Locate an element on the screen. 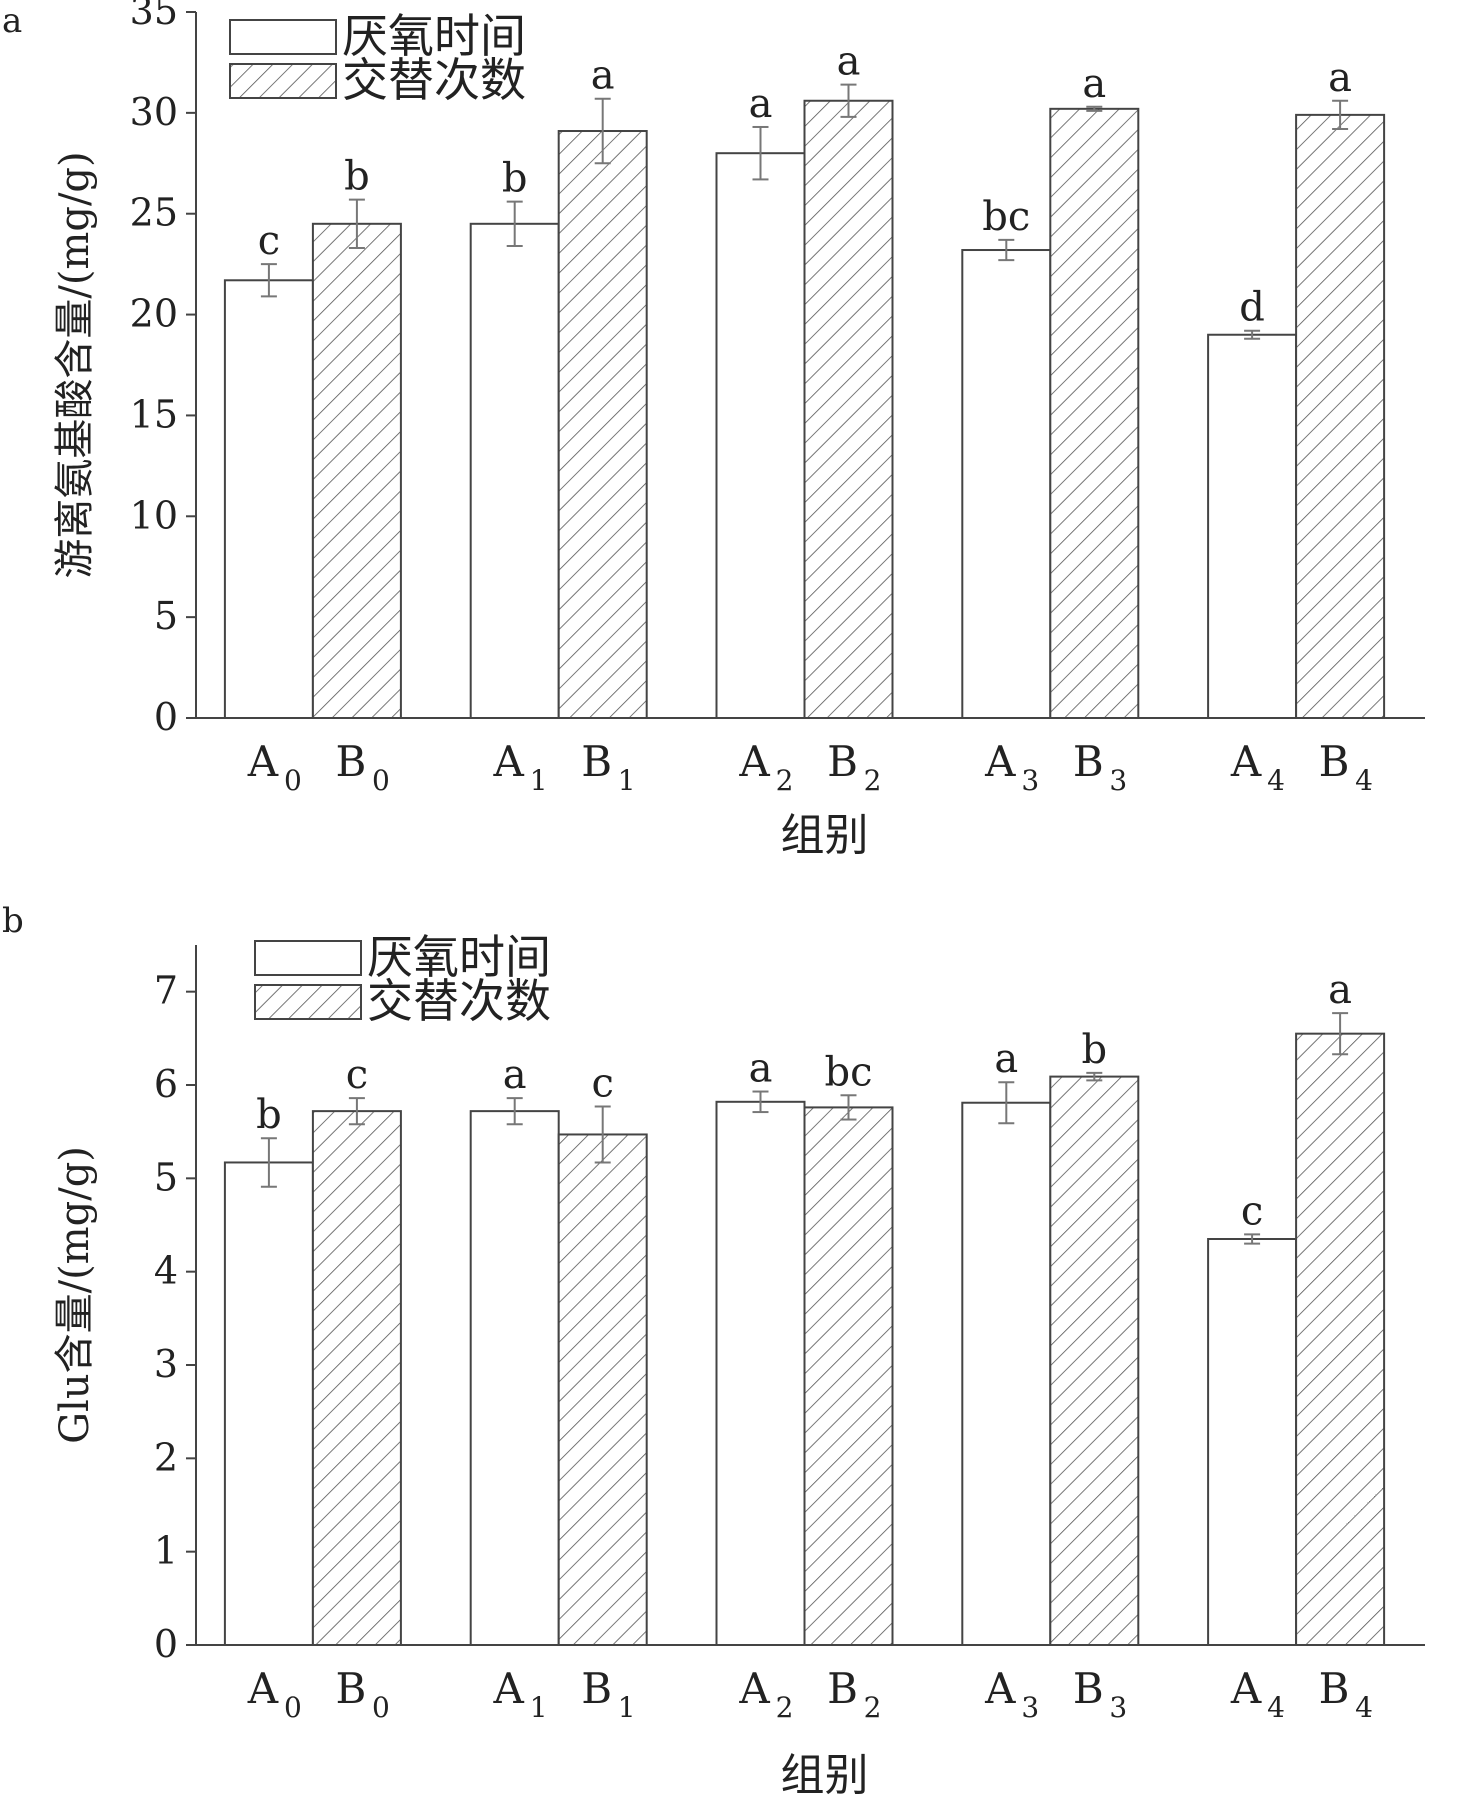 This screenshot has height=1811, width=1472. y-tick-label: 1 is located at coordinates (166, 1551).